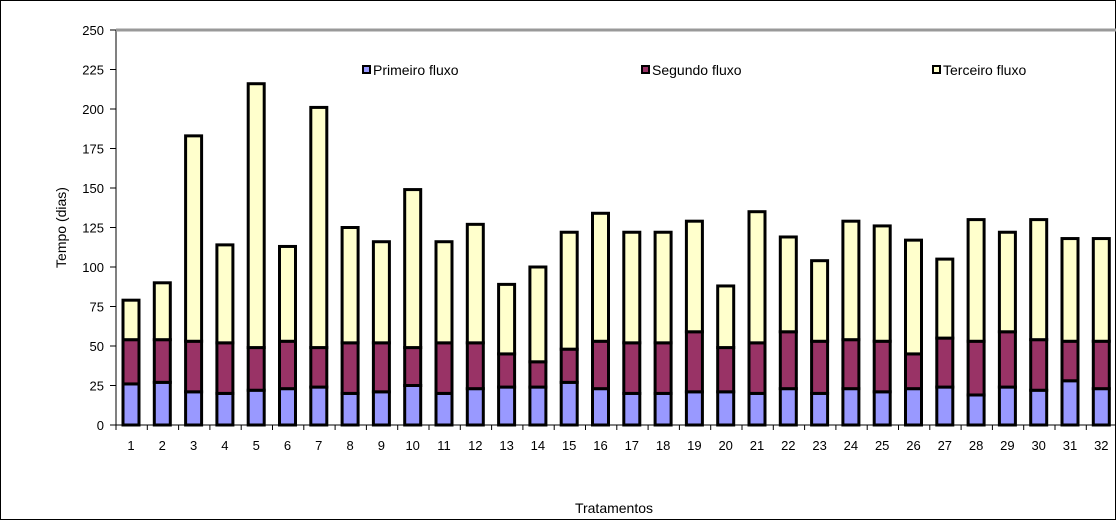 The image size is (1116, 521). I want to click on y-tick-label: 50, so click(97, 346).